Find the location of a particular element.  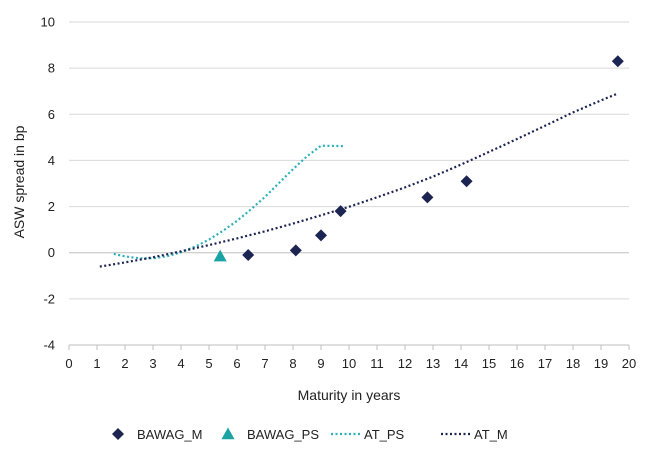

y-axis-title: ASW spread in bp is located at coordinates (19, 181).